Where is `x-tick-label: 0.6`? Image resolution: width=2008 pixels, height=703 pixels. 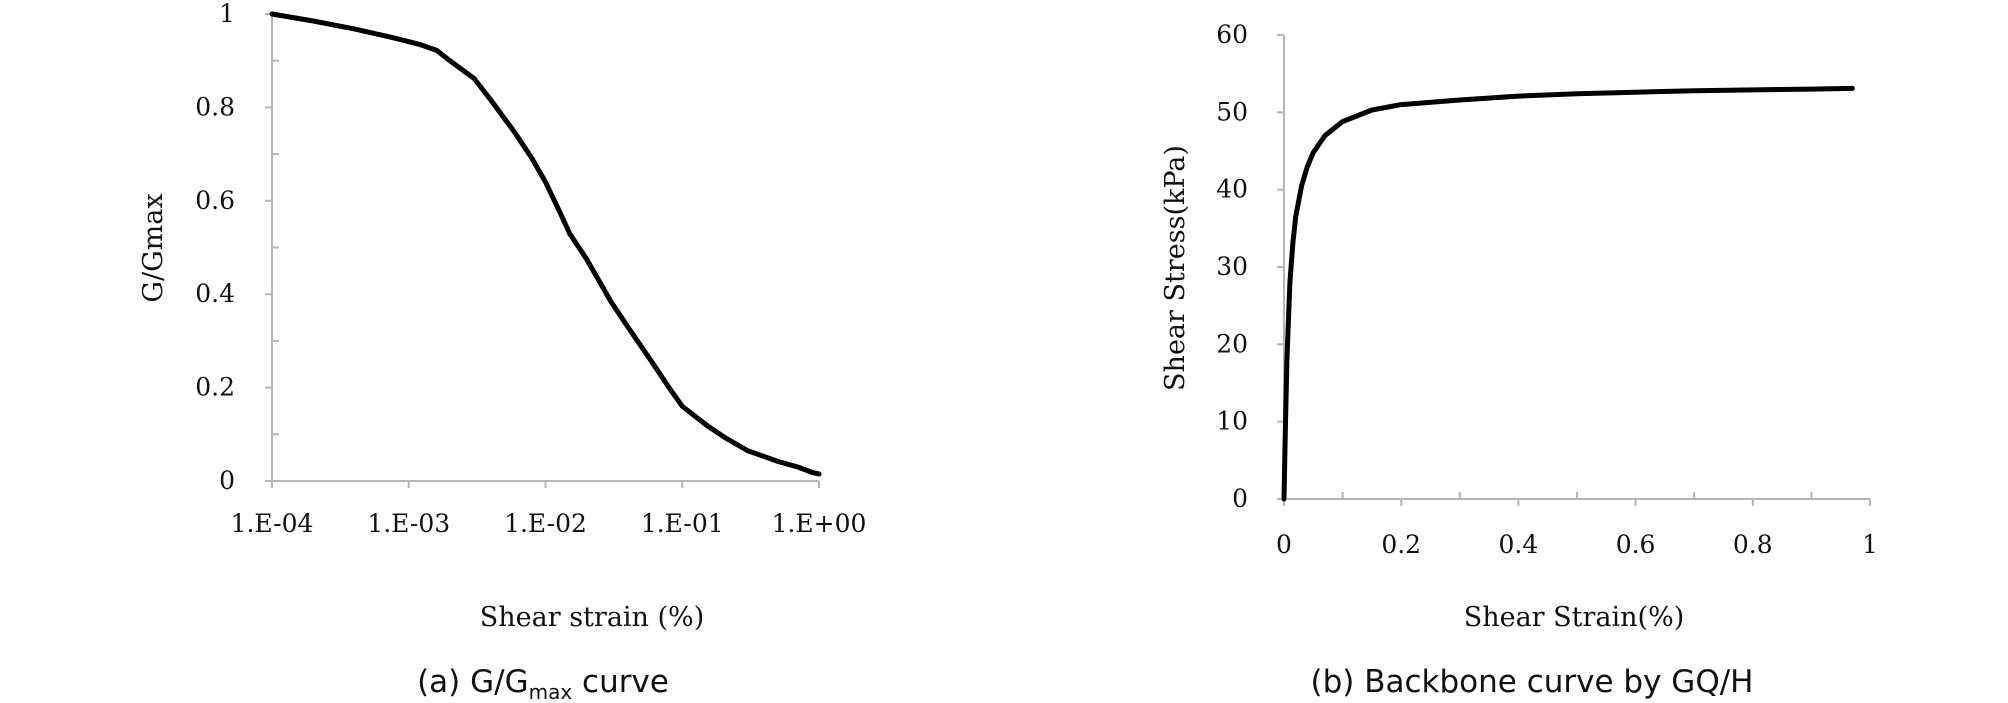 x-tick-label: 0.6 is located at coordinates (1636, 544).